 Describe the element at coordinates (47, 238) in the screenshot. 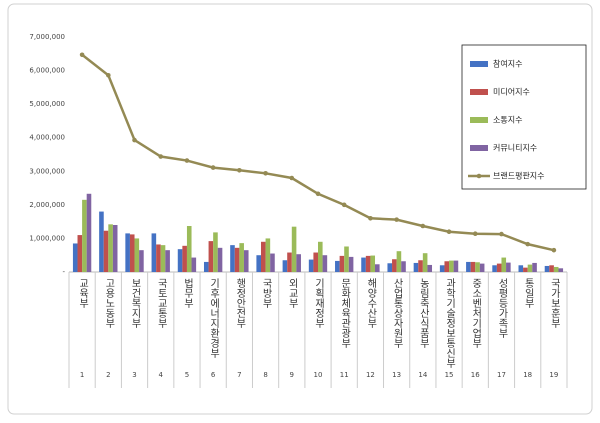

I see `y-tick-label: 1,000,000` at that location.